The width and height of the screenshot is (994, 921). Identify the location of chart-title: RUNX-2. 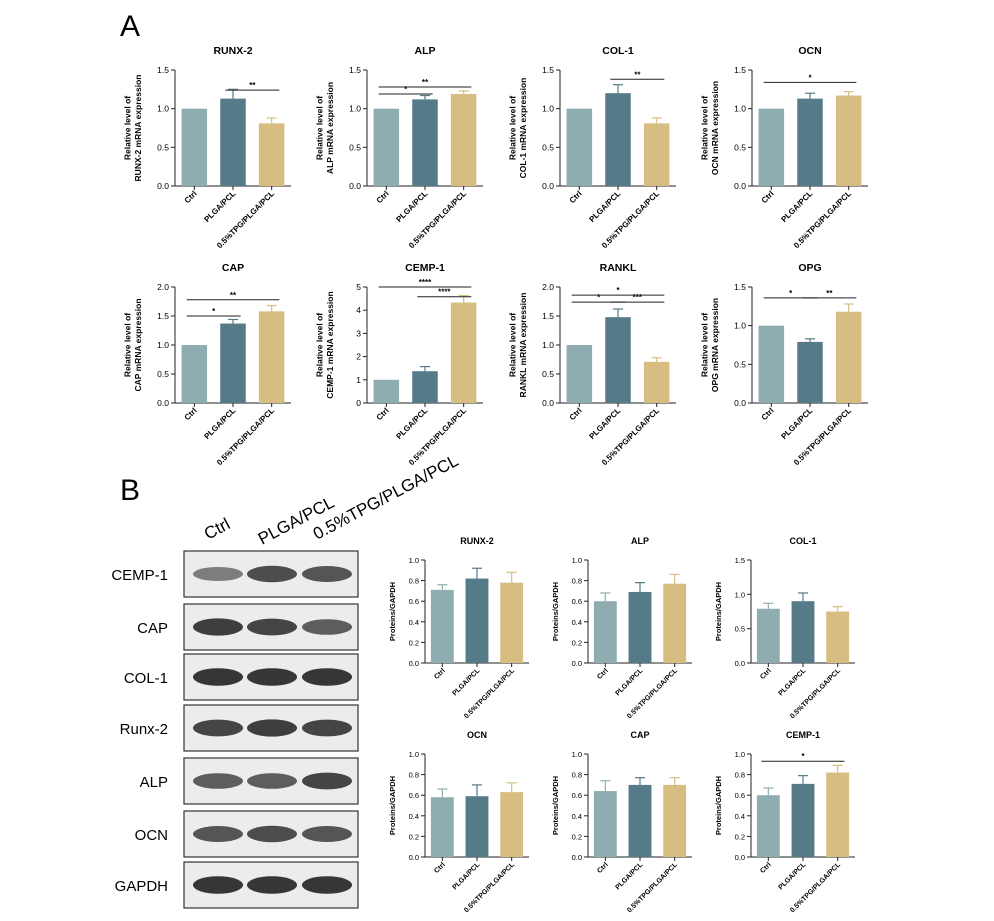
(477, 541).